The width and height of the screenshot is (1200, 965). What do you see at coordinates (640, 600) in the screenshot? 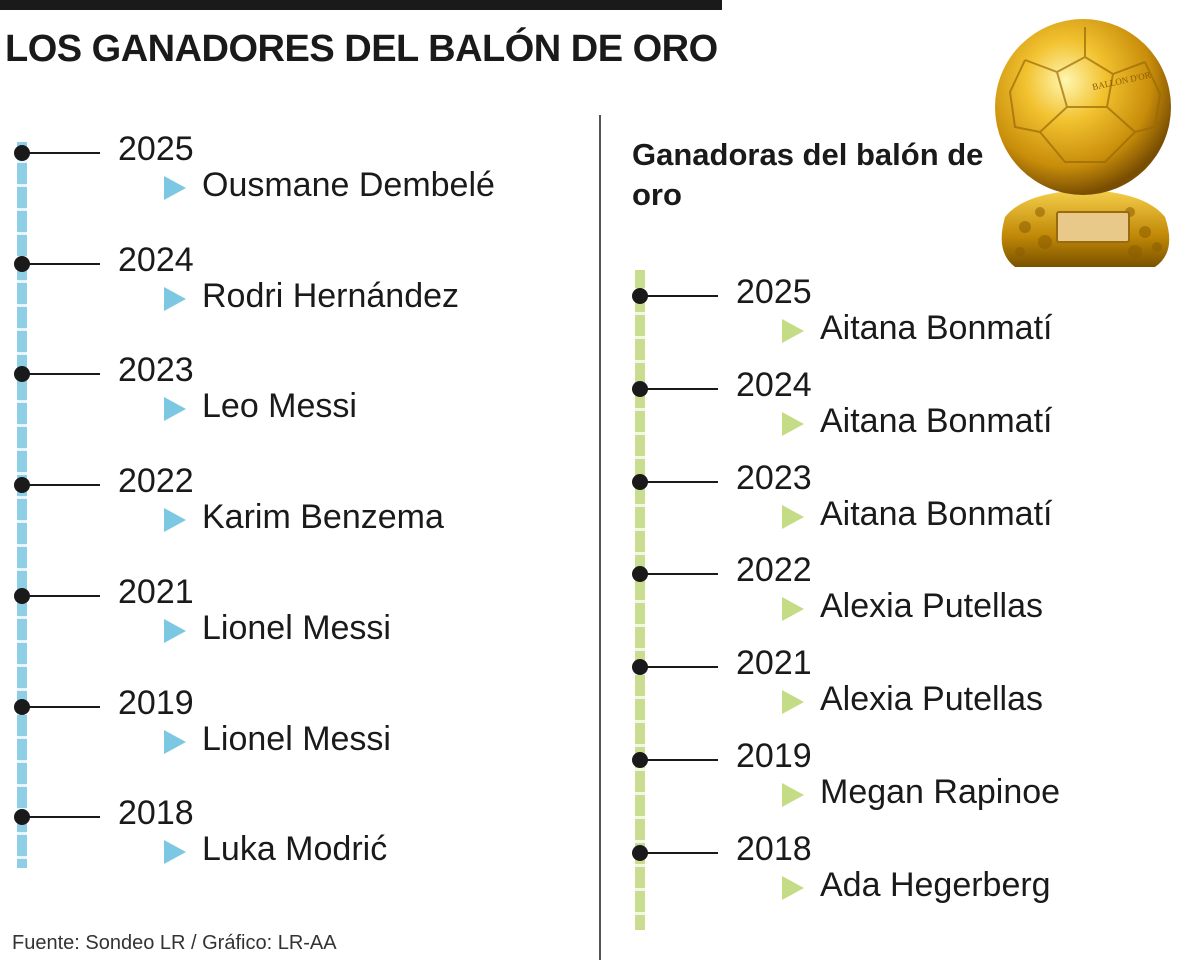
I see `women-timeline-rail` at bounding box center [640, 600].